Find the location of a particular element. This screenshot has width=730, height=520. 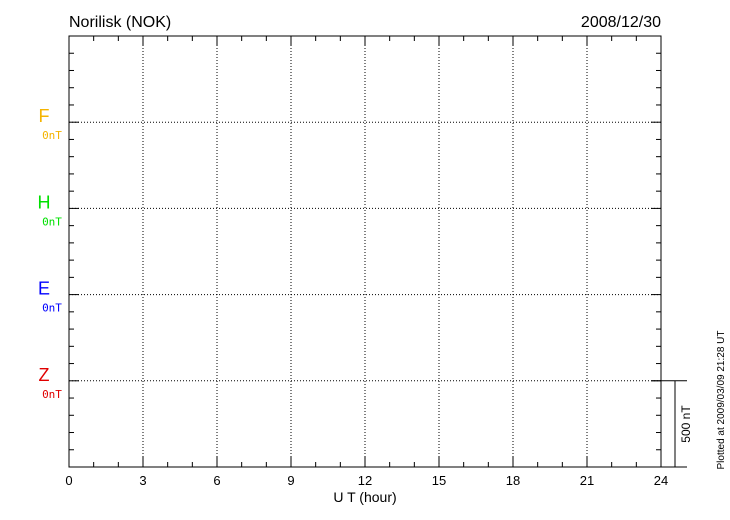

plotted-at-footnote: Plotted at 2009/03/09 21:28 UT is located at coordinates (721, 400).